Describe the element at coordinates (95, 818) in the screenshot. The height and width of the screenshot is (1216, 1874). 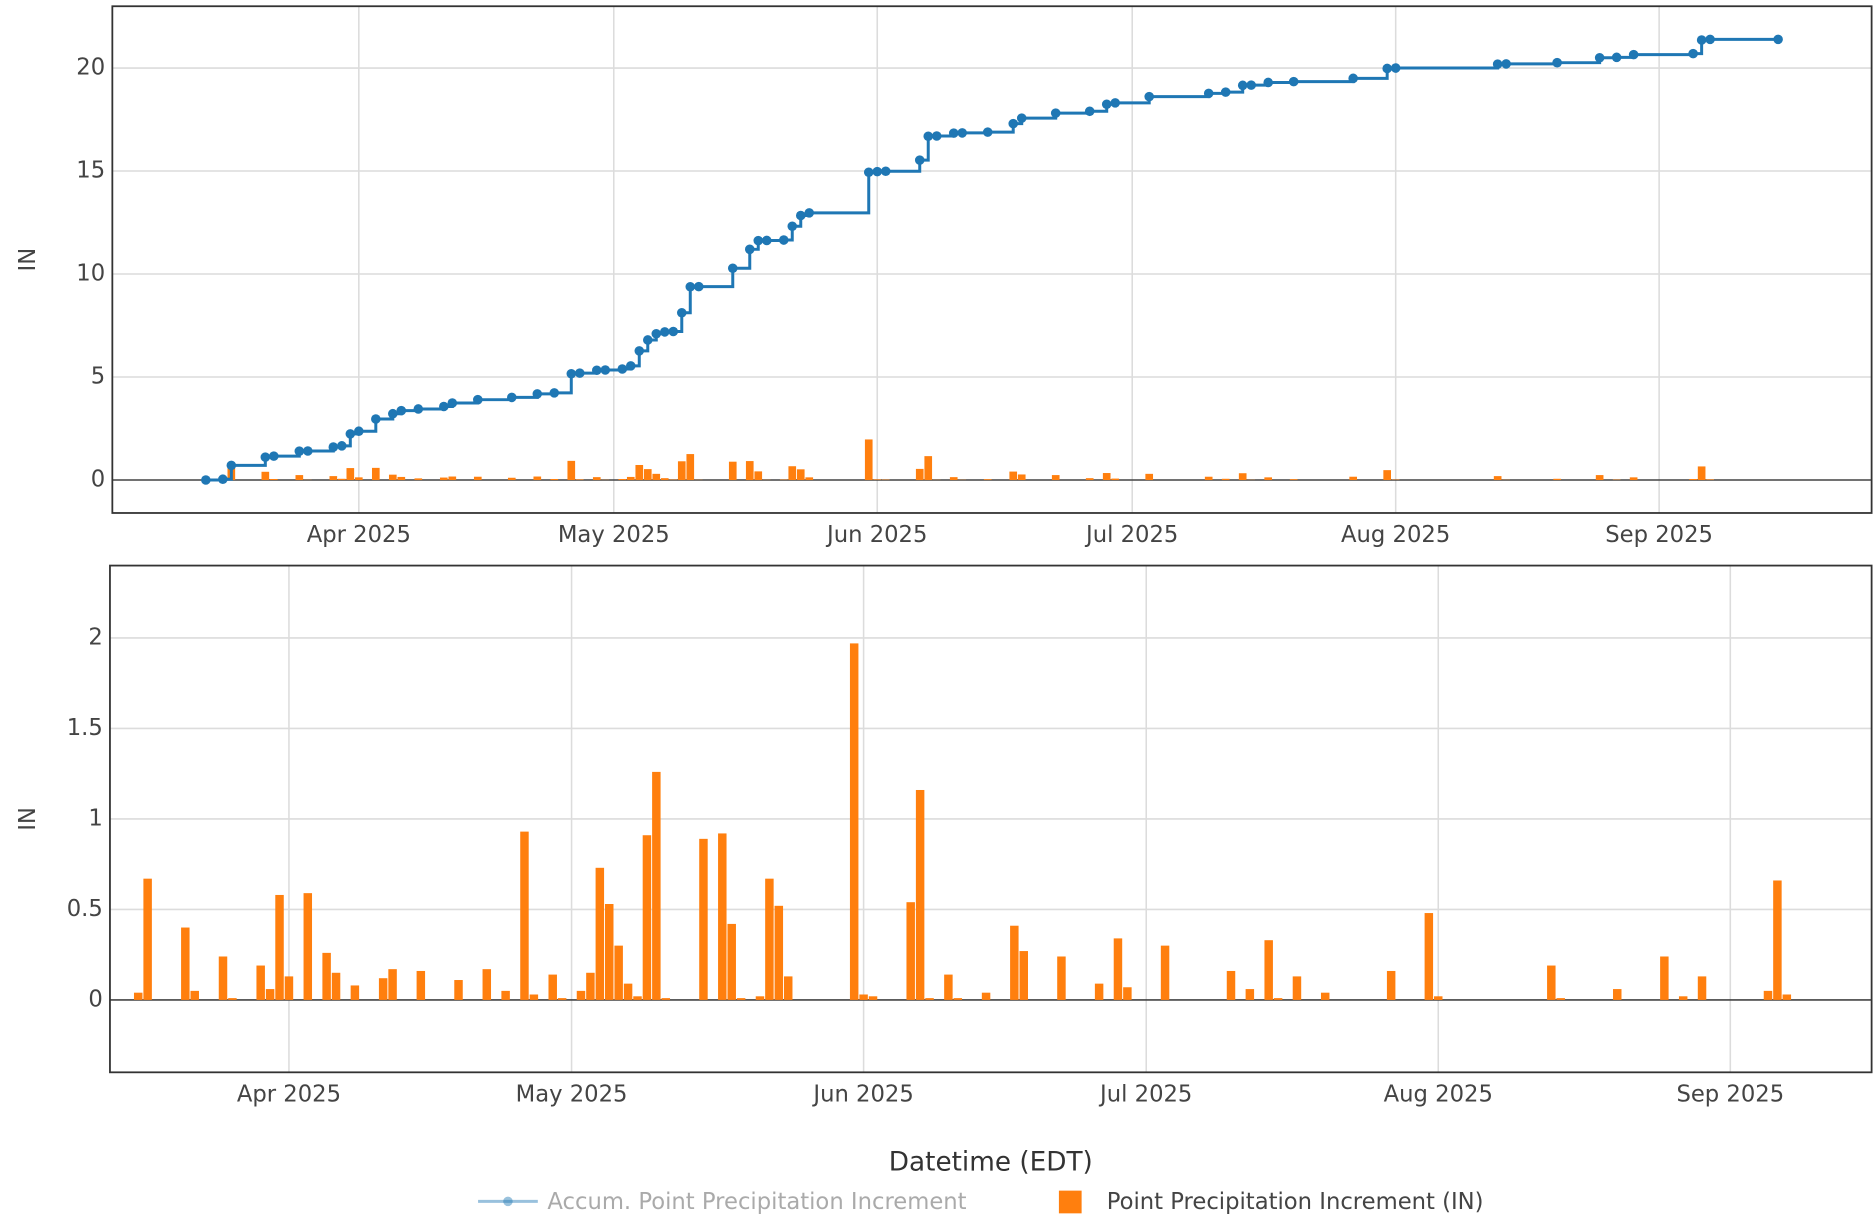
I see `y-tick-label: 1` at that location.